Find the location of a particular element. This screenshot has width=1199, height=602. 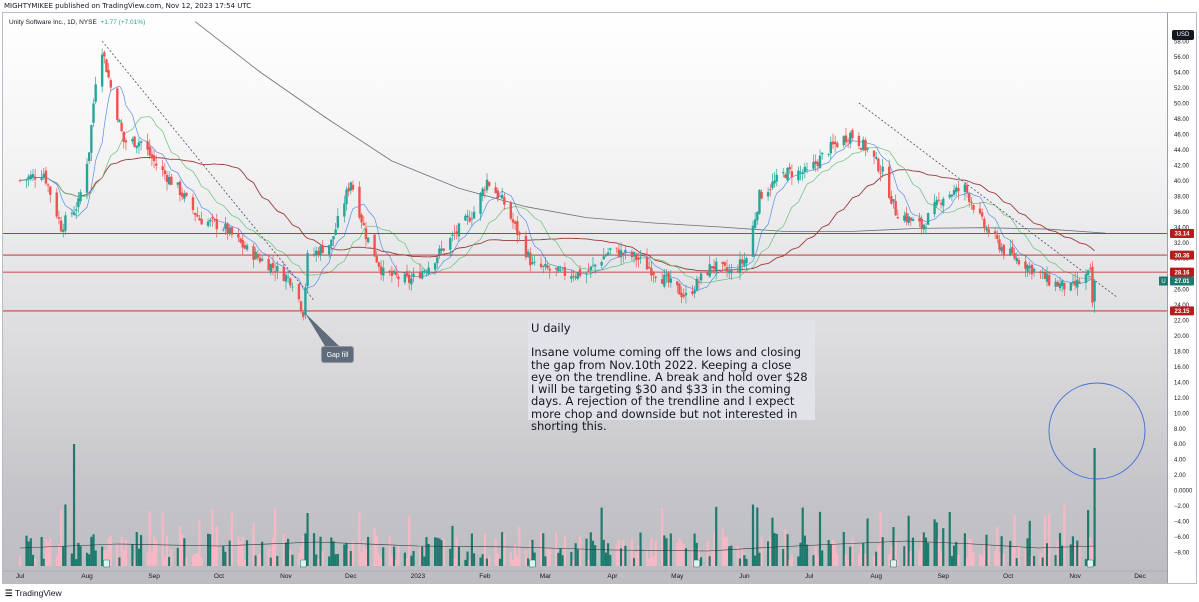

y-tick-label: 12.00 is located at coordinates (1182, 399).